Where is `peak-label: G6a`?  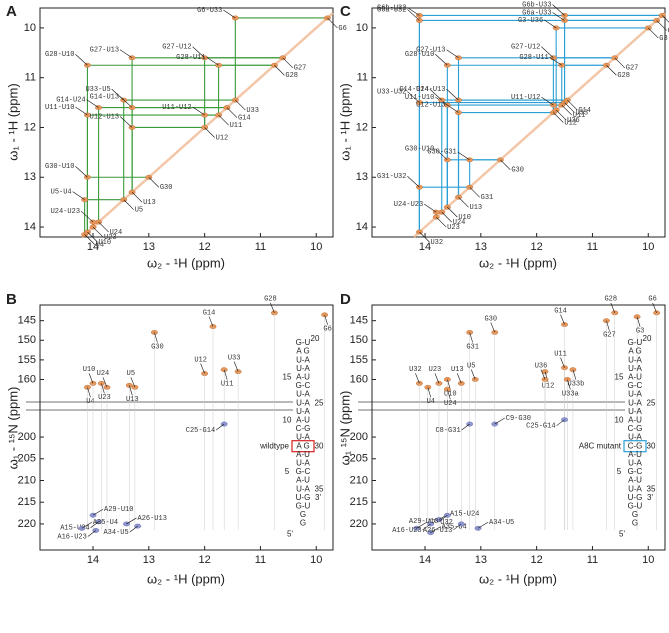
peak-label: G6a is located at coordinates (668, 31).